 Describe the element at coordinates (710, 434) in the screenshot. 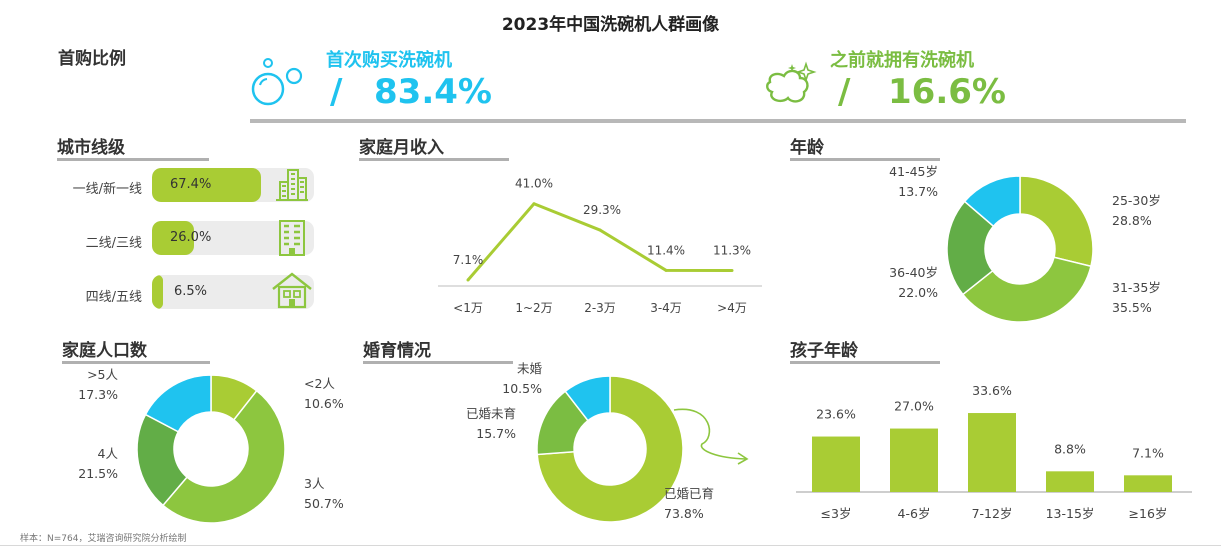

I see `marital-arrow` at that location.